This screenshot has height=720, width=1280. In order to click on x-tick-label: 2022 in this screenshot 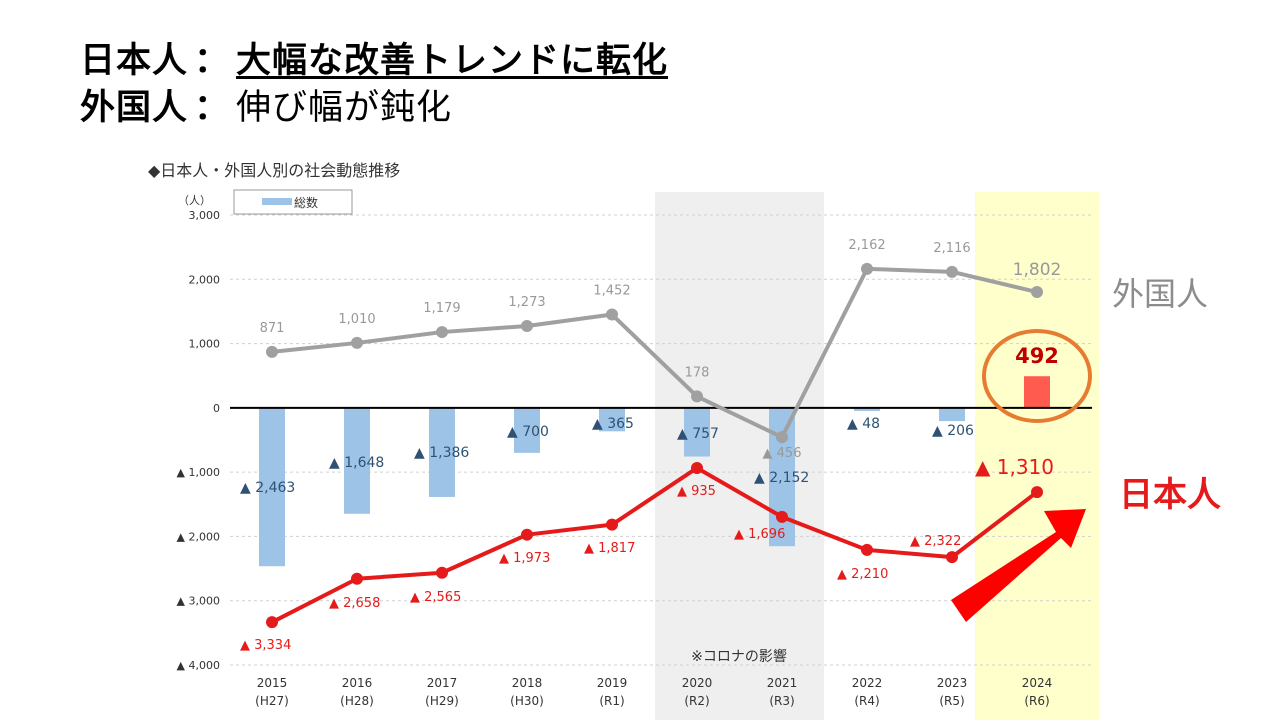, I will do `click(867, 683)`.